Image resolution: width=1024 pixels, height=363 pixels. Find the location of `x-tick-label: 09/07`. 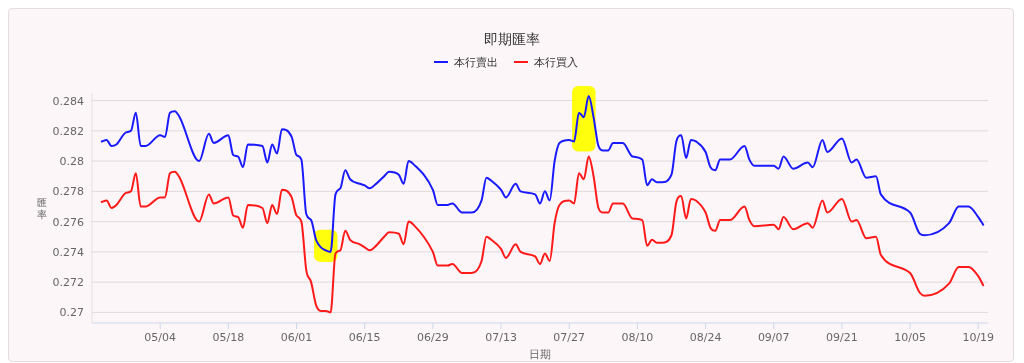

x-tick-label: 09/07 is located at coordinates (773, 337).